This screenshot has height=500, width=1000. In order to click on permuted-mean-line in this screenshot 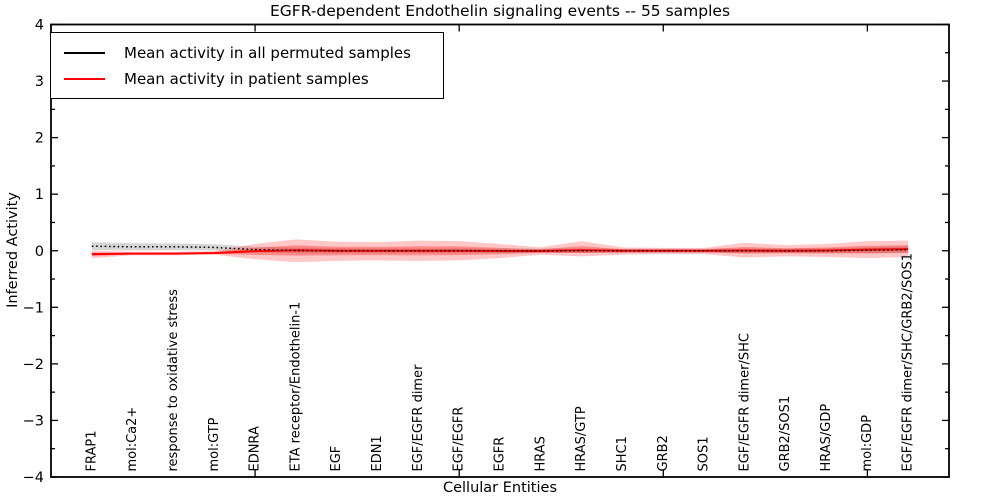, I will do `click(500, 248)`.